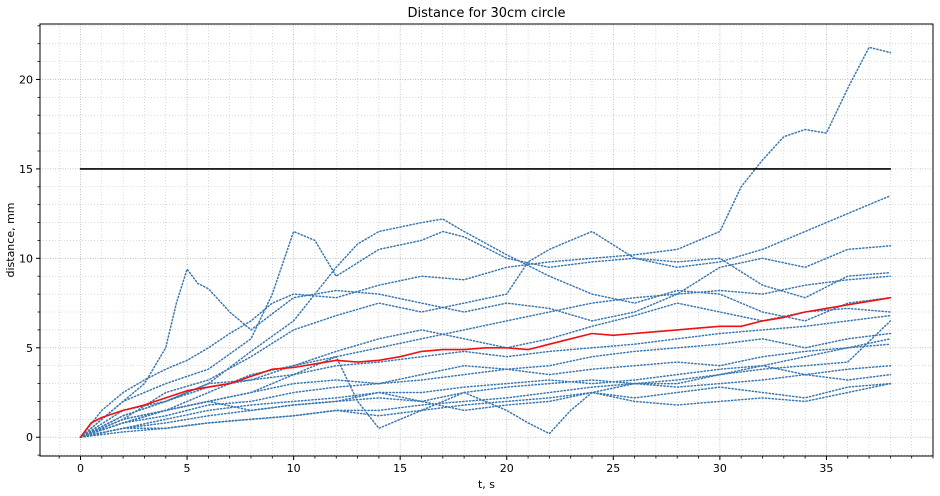 This screenshot has width=940, height=496. What do you see at coordinates (826, 468) in the screenshot?
I see `x-tick-label: 35` at bounding box center [826, 468].